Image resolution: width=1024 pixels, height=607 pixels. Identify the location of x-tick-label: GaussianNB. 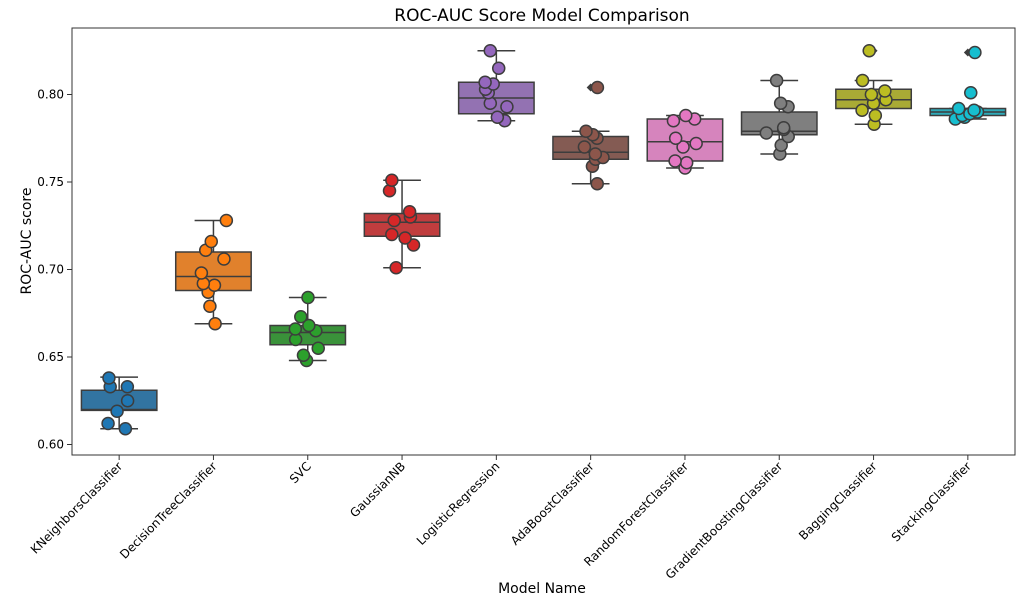
(377, 489).